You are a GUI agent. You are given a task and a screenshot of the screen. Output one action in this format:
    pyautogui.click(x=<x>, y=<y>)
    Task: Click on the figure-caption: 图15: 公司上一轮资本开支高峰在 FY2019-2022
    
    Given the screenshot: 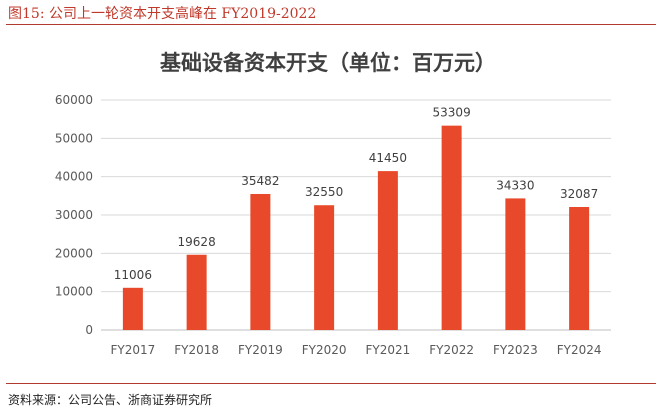 What is the action you would take?
    pyautogui.click(x=162, y=14)
    